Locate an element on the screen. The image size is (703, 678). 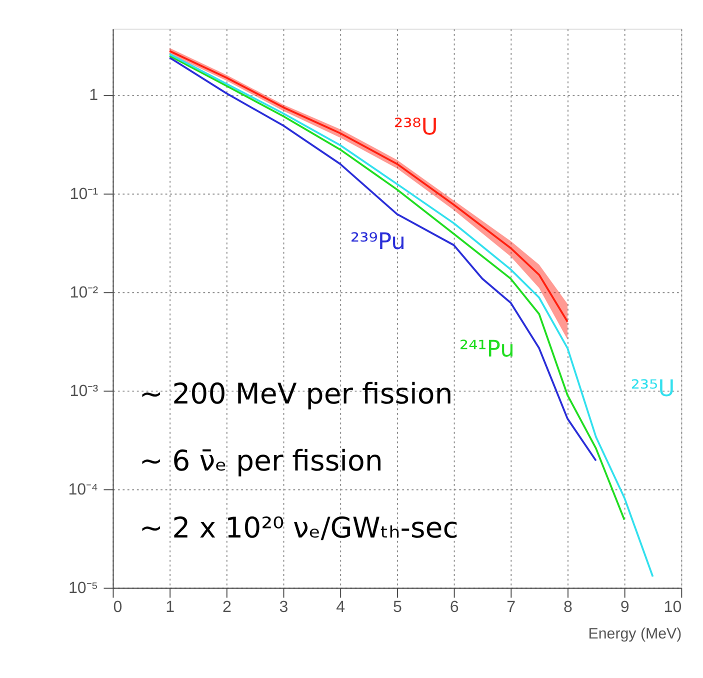
y-tick-label: 1 is located at coordinates (93, 95).